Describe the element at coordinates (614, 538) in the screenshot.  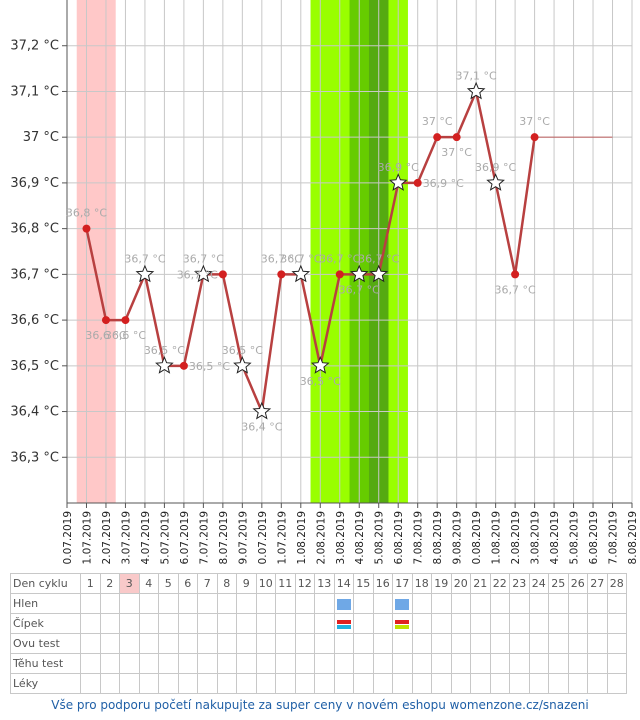
I see `x-tick-label: 17.08.2019` at that location.